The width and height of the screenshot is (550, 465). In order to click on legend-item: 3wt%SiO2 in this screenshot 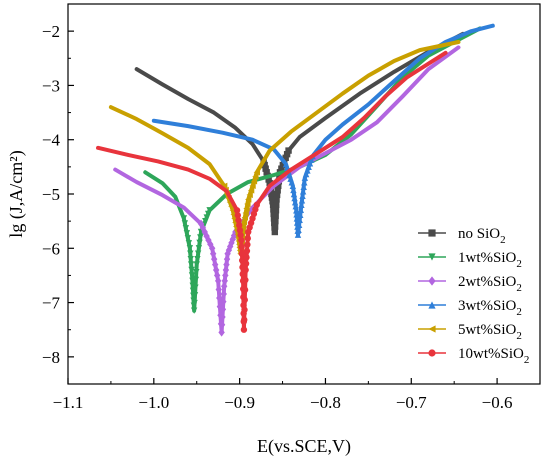, I will do `click(470, 308)`.